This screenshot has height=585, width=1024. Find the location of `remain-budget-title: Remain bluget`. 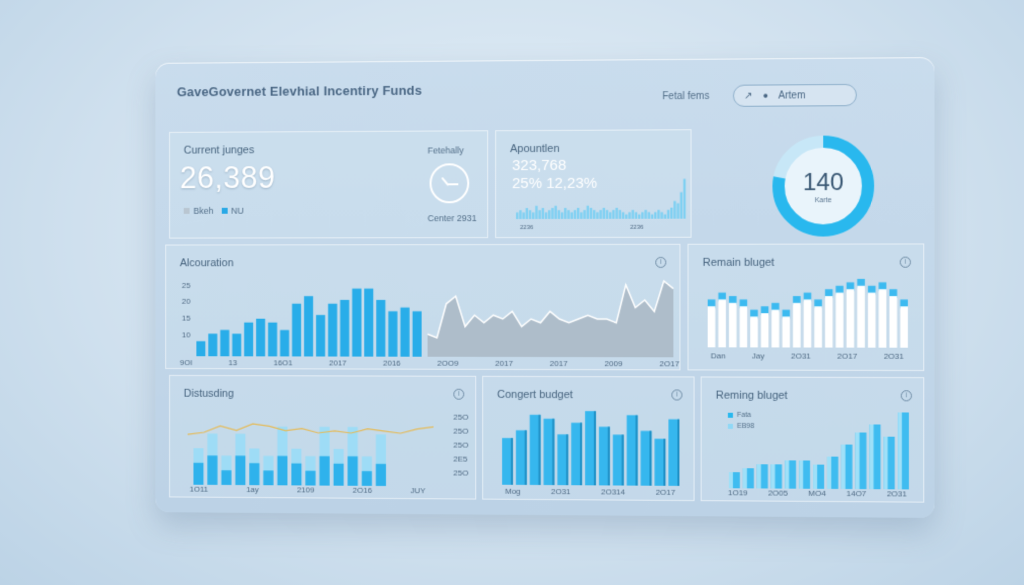

remain-budget-title: Remain bluget is located at coordinates (739, 263).